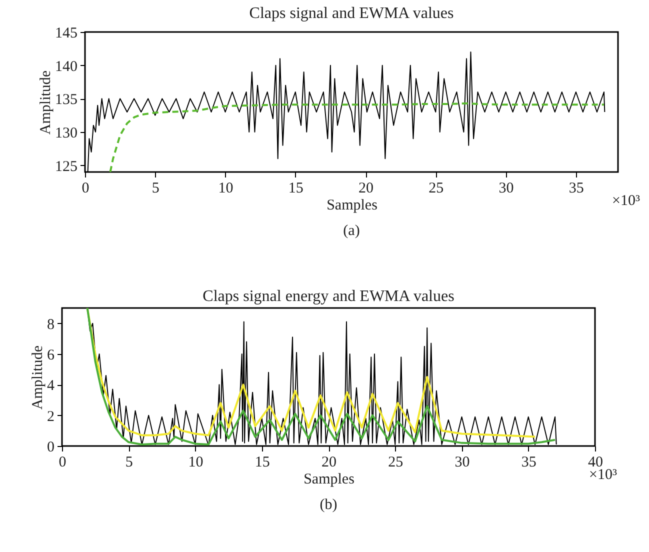 The image size is (649, 552). What do you see at coordinates (66, 134) in the screenshot?
I see `y-tick-label: 130` at bounding box center [66, 134].